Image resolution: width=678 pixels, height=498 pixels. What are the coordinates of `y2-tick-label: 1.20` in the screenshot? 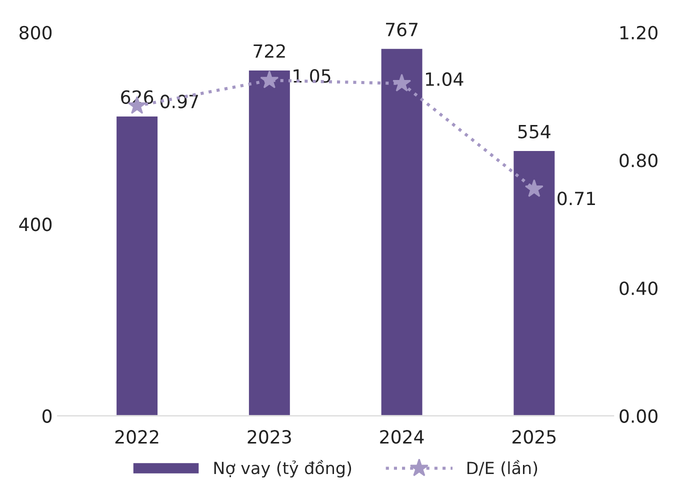 It's located at (639, 33).